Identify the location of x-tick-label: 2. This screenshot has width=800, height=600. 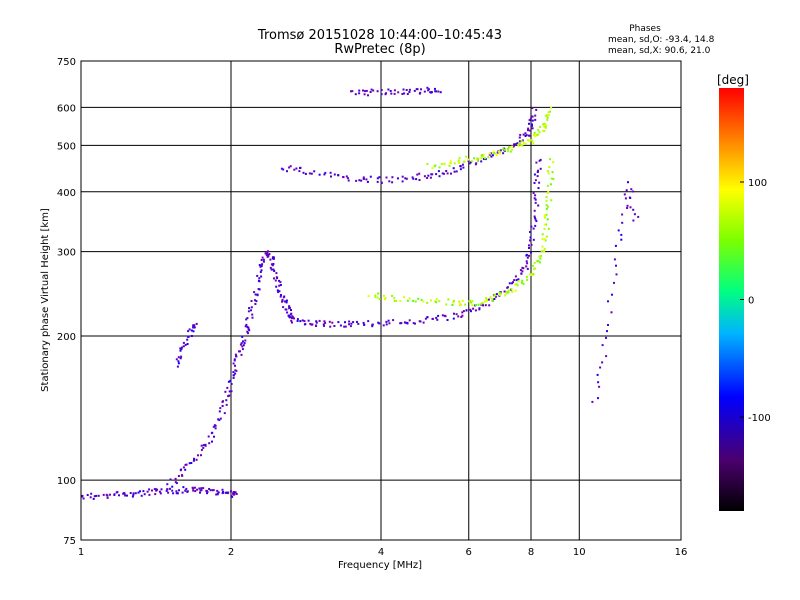
(231, 552).